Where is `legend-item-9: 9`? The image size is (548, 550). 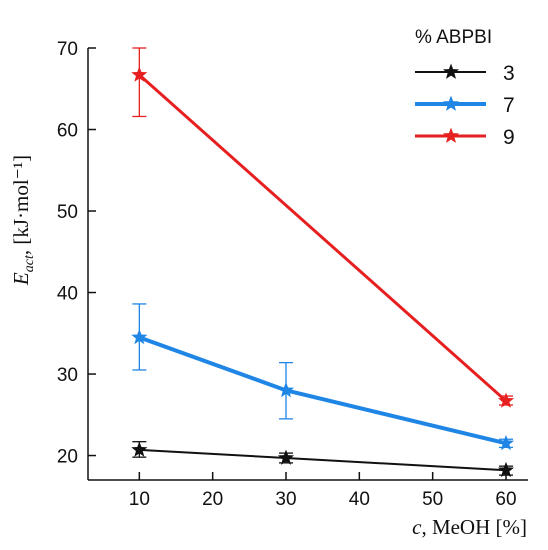 legend-item-9: 9 is located at coordinates (465, 137).